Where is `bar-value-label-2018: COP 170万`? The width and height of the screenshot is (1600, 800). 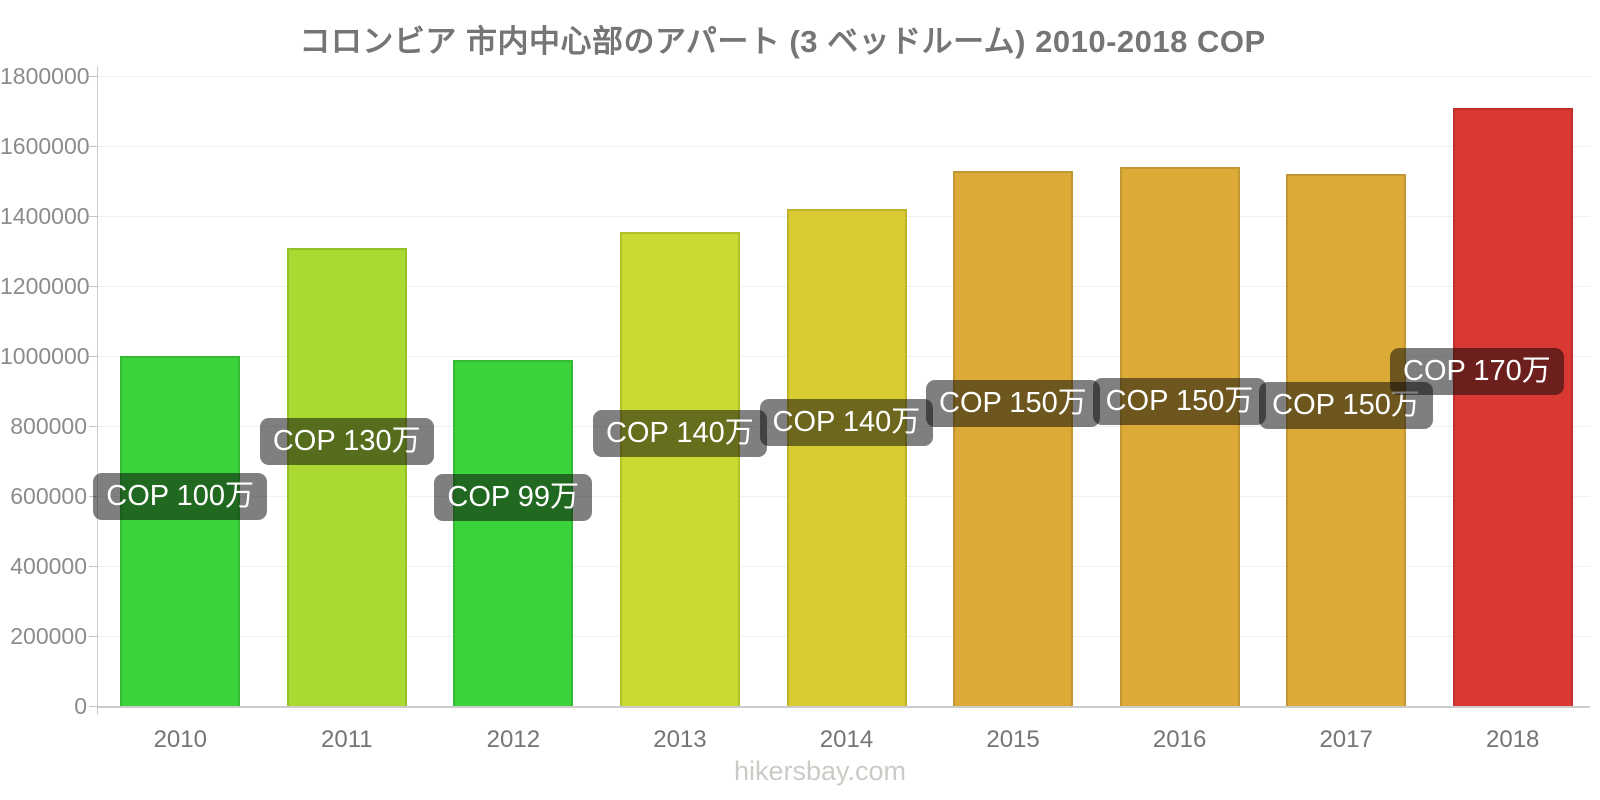 bar-value-label-2018: COP 170万 is located at coordinates (1477, 372).